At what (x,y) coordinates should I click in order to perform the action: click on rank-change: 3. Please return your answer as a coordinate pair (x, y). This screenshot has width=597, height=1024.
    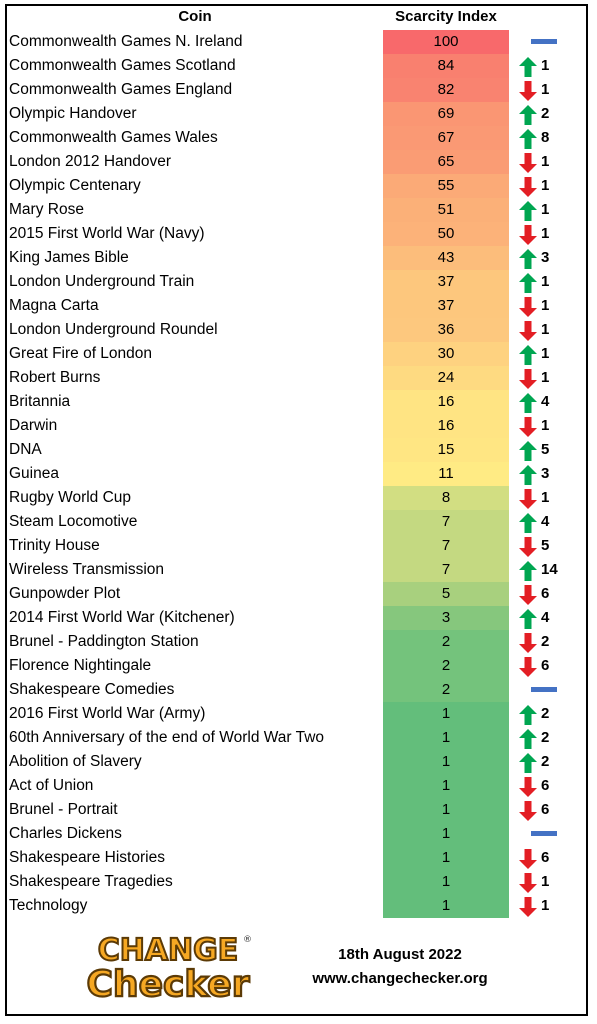
    Looking at the image, I should click on (549, 258).